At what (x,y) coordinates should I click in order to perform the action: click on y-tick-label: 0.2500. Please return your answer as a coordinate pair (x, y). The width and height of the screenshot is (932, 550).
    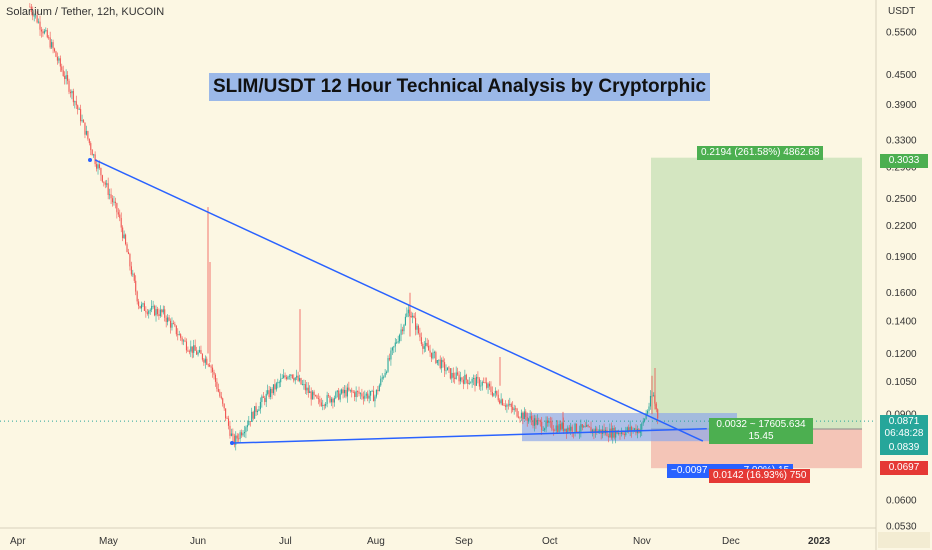
    Looking at the image, I should click on (901, 199).